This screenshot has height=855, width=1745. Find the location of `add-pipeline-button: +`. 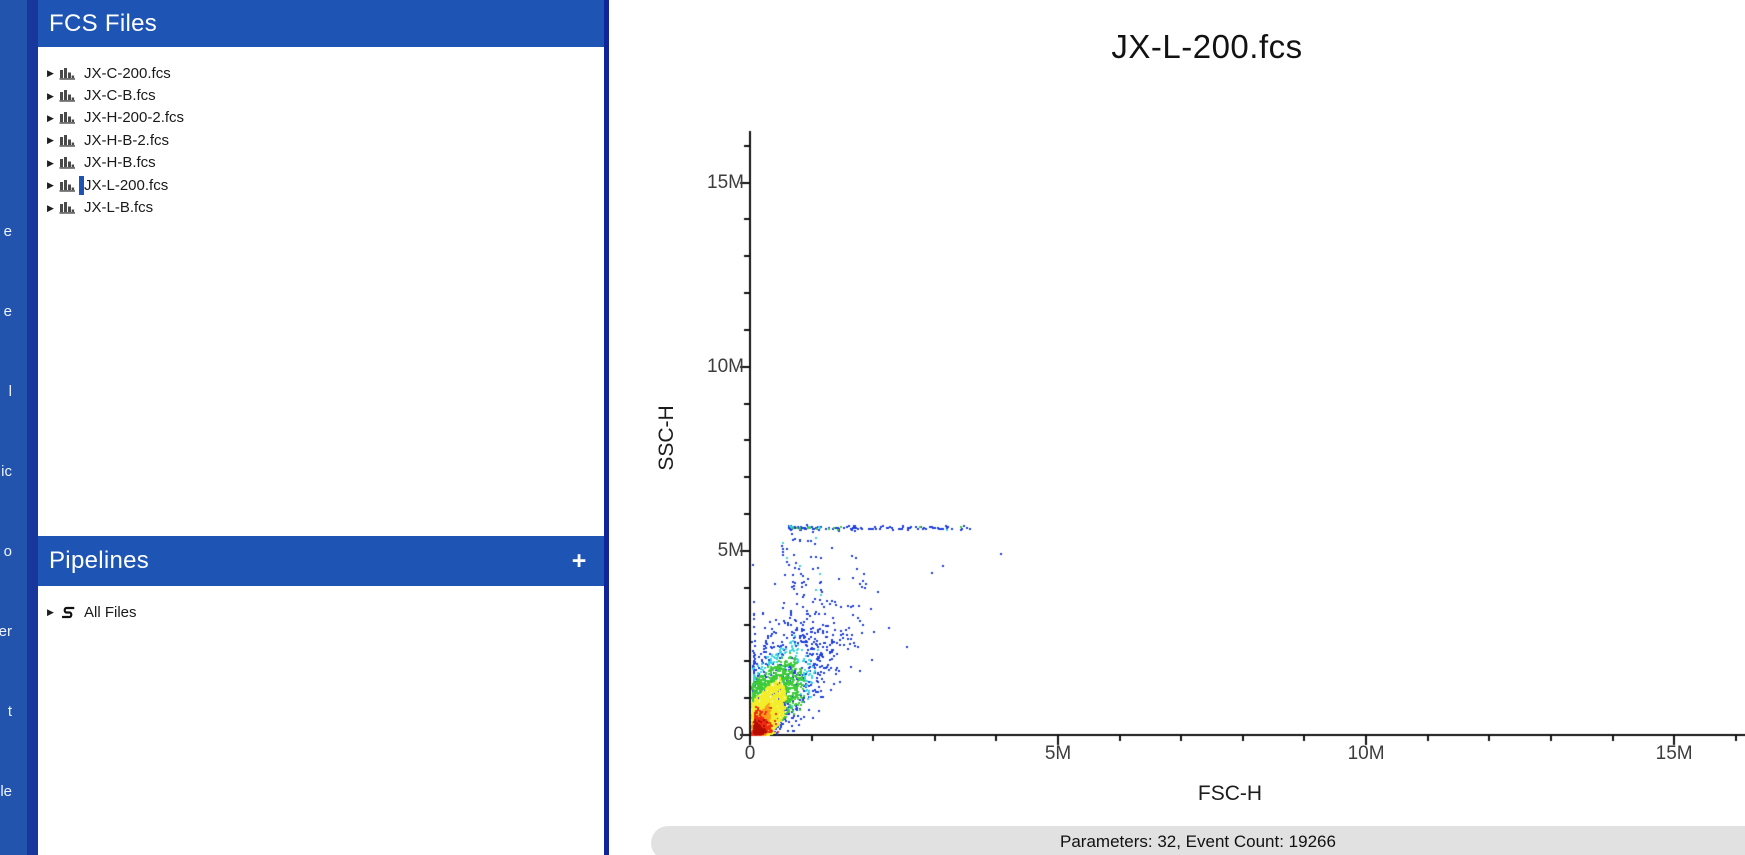

add-pipeline-button: + is located at coordinates (579, 561).